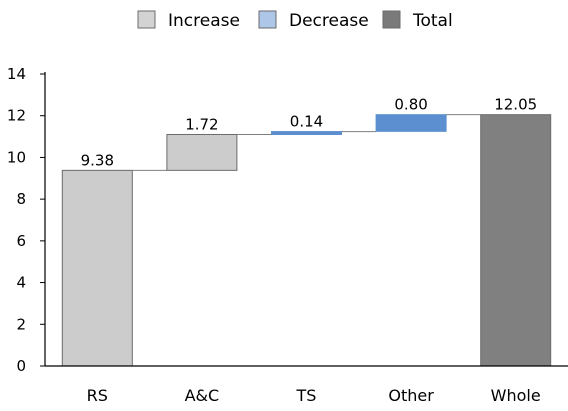  What do you see at coordinates (97, 395) in the screenshot?
I see `x-tick-label-rs: RS` at bounding box center [97, 395].